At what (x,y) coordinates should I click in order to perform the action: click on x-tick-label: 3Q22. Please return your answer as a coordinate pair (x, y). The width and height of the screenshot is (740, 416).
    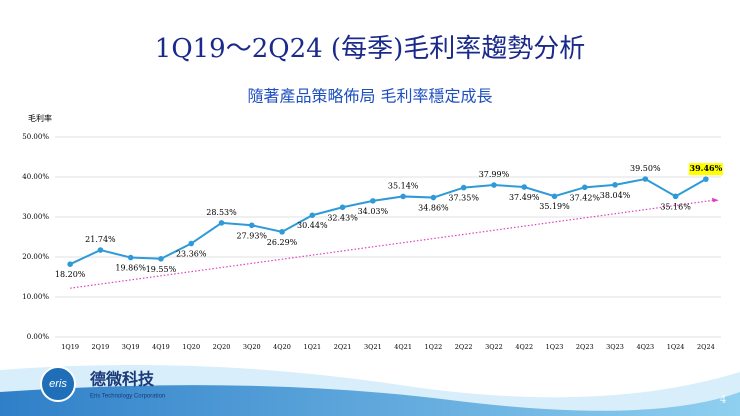
    Looking at the image, I should click on (494, 347).